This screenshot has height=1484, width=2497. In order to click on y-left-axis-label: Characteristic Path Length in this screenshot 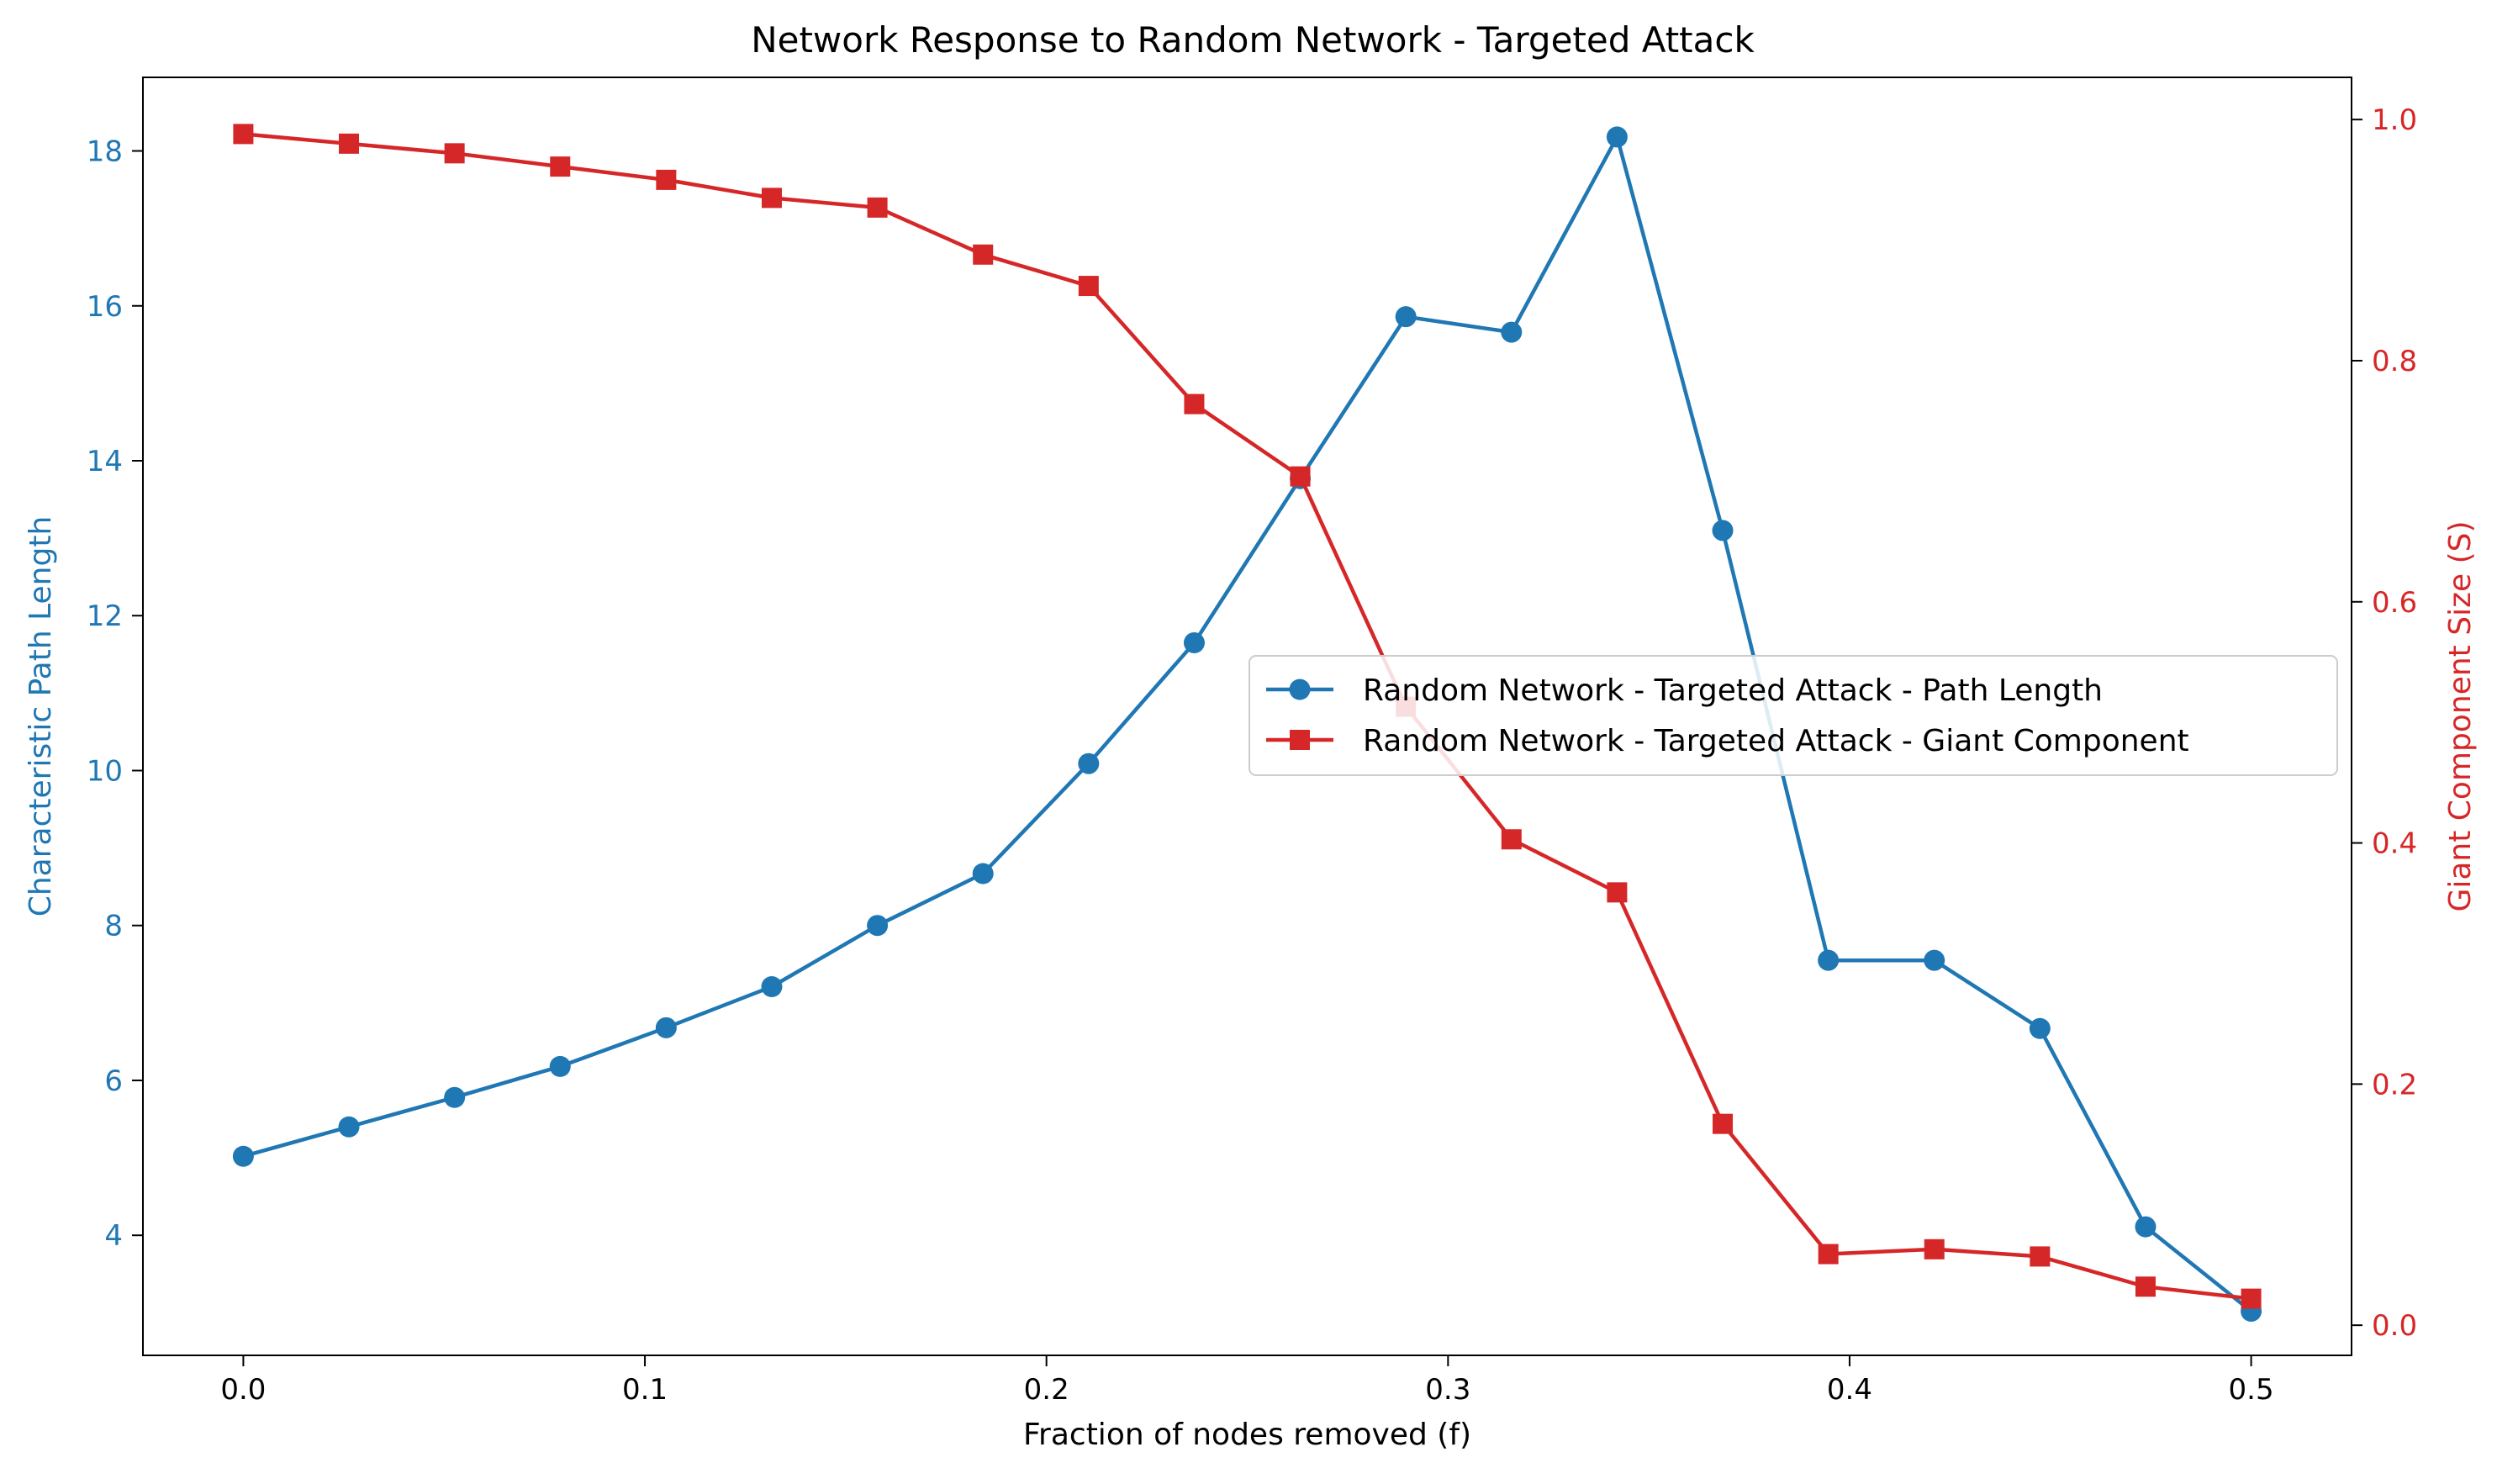, I will do `click(41, 716)`.